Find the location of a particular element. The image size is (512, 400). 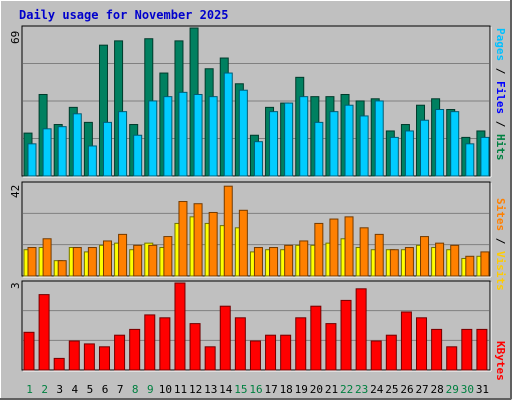

x-tick-label: 18 is located at coordinates (286, 389).